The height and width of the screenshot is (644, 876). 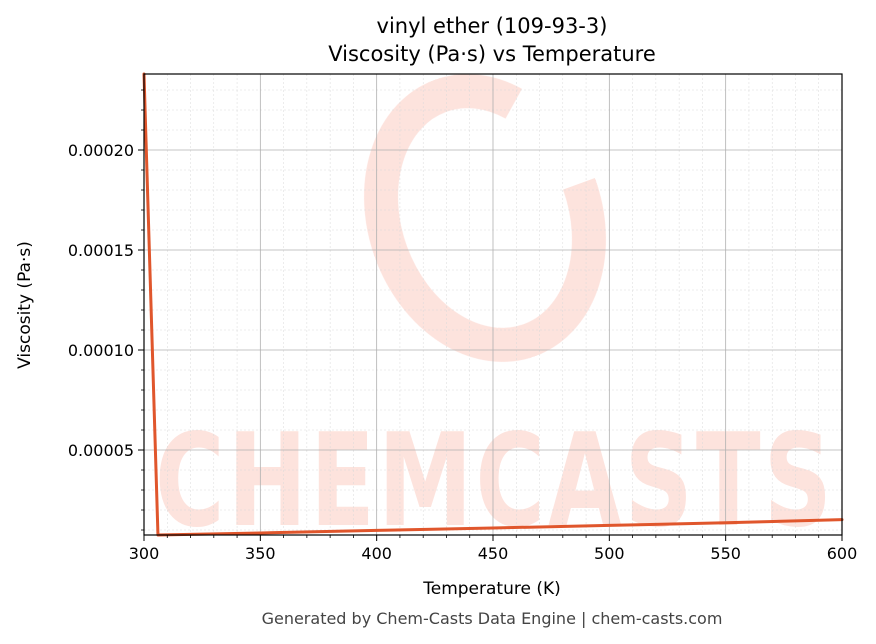 What do you see at coordinates (101, 350) in the screenshot?
I see `y-tick-label: 0.00010` at bounding box center [101, 350].